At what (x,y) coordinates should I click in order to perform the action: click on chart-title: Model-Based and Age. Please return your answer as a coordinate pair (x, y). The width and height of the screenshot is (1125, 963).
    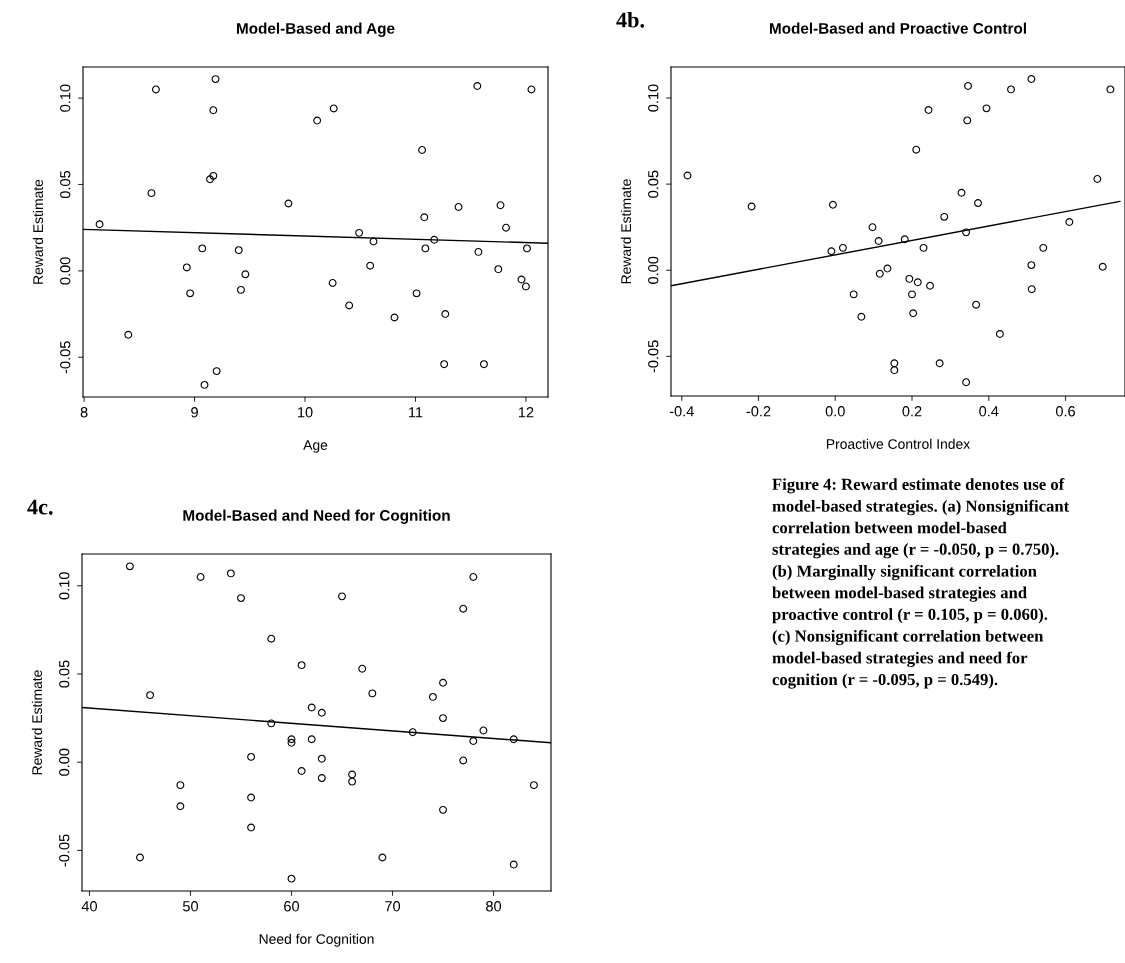
    Looking at the image, I should click on (316, 29).